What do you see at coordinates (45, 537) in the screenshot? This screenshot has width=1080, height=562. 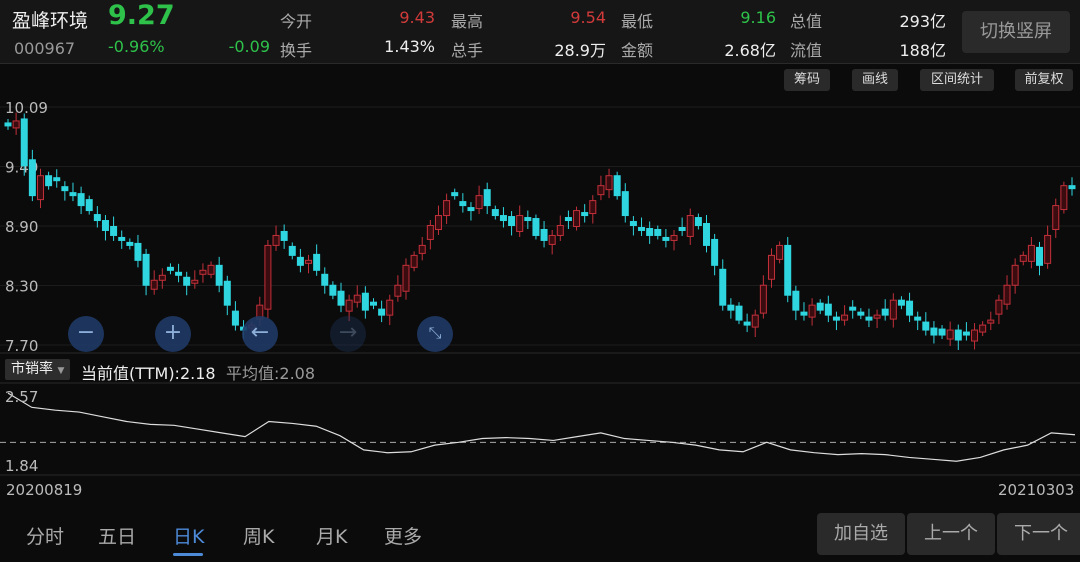 I see `tab-0: 分时` at bounding box center [45, 537].